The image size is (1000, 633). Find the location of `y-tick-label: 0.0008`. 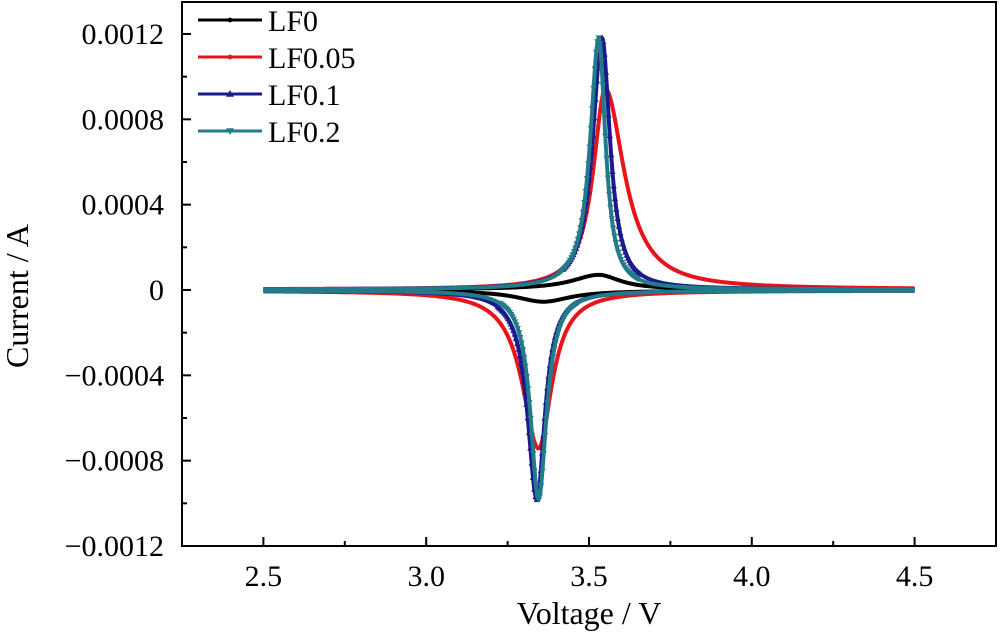

y-tick-label: 0.0008 is located at coordinates (123, 119).